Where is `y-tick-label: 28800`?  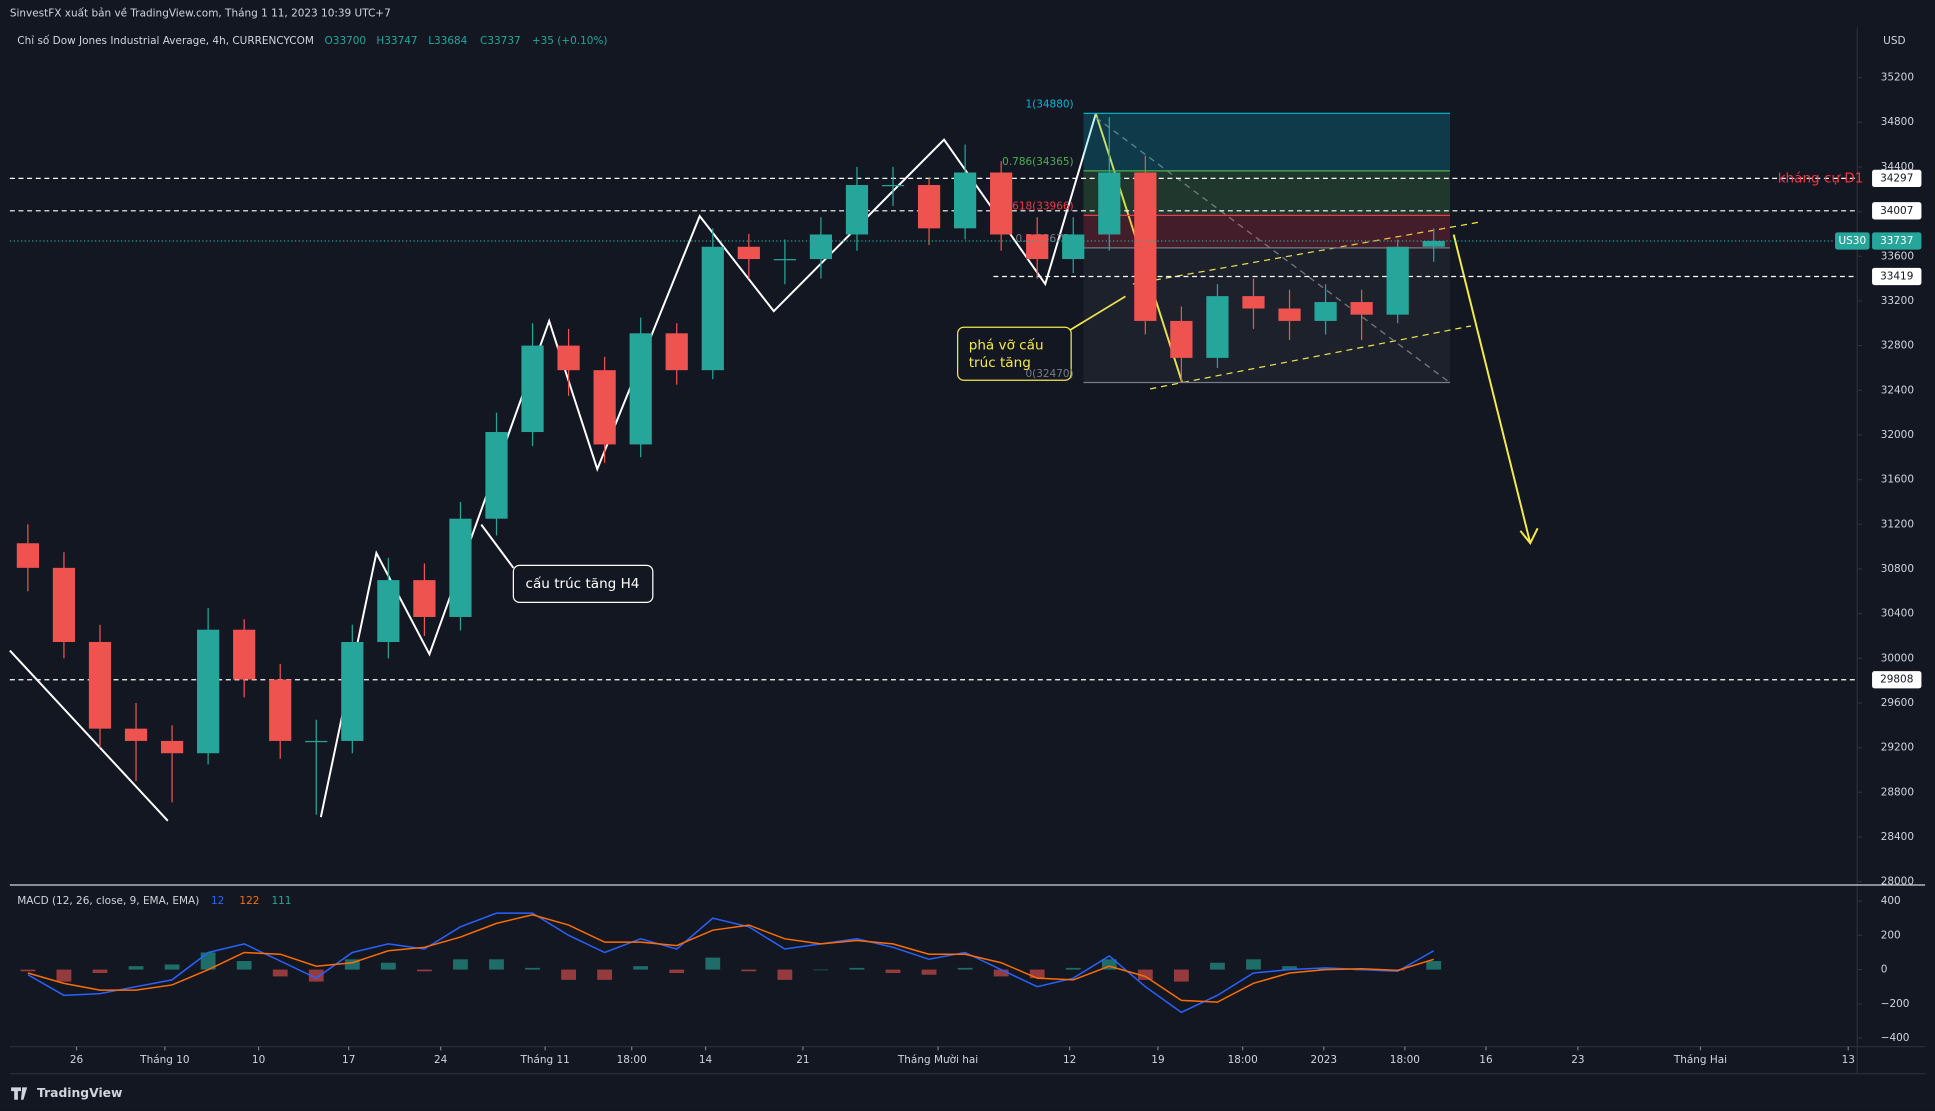 y-tick-label: 28800 is located at coordinates (1897, 792).